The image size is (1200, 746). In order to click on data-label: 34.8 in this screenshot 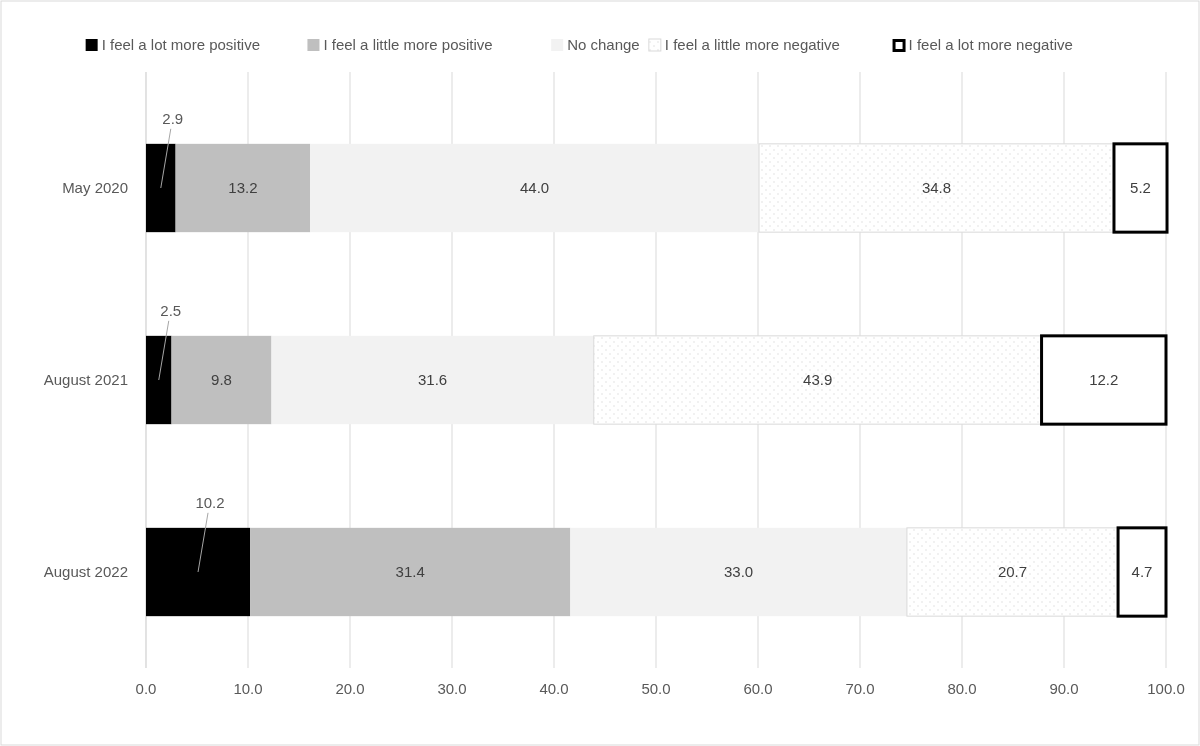, I will do `click(936, 188)`.